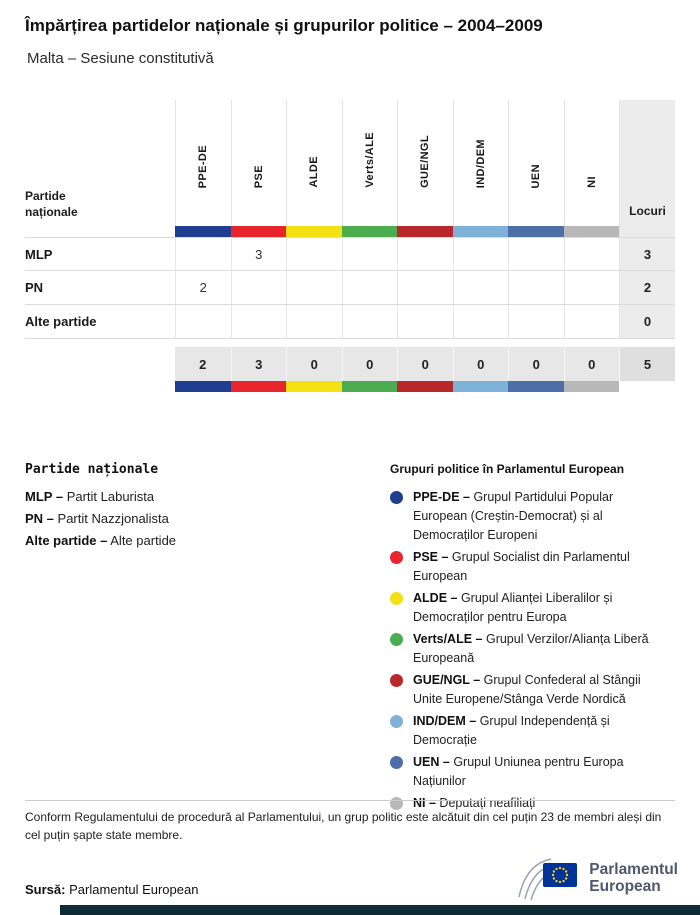  What do you see at coordinates (134, 889) in the screenshot?
I see `source-value: Parlamentul European` at bounding box center [134, 889].